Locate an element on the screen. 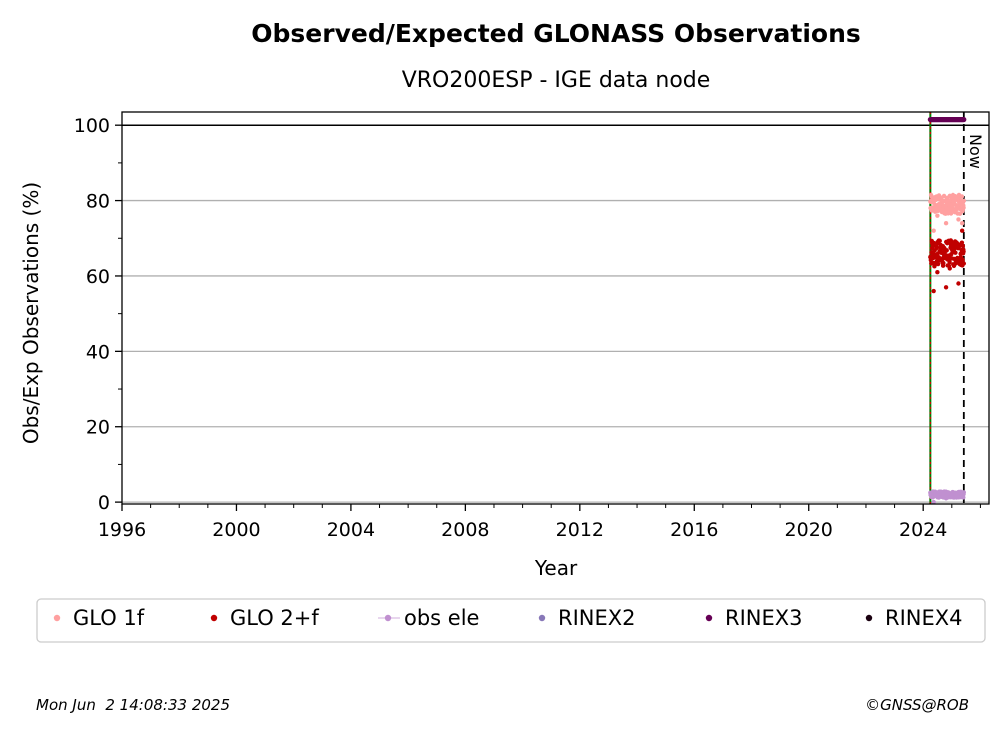  x-tick-label: 2012 is located at coordinates (580, 530).